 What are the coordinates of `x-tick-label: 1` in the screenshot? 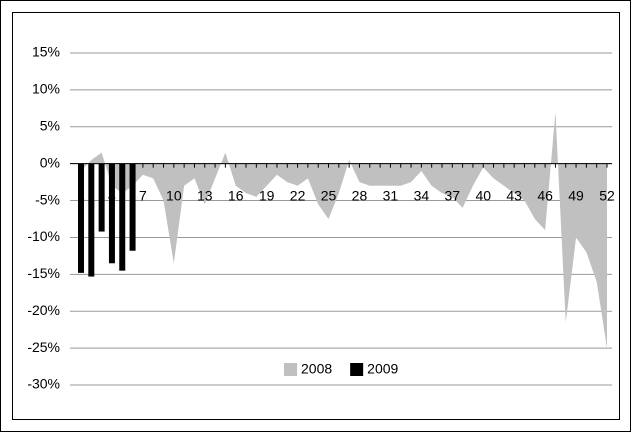 It's located at (81, 196).